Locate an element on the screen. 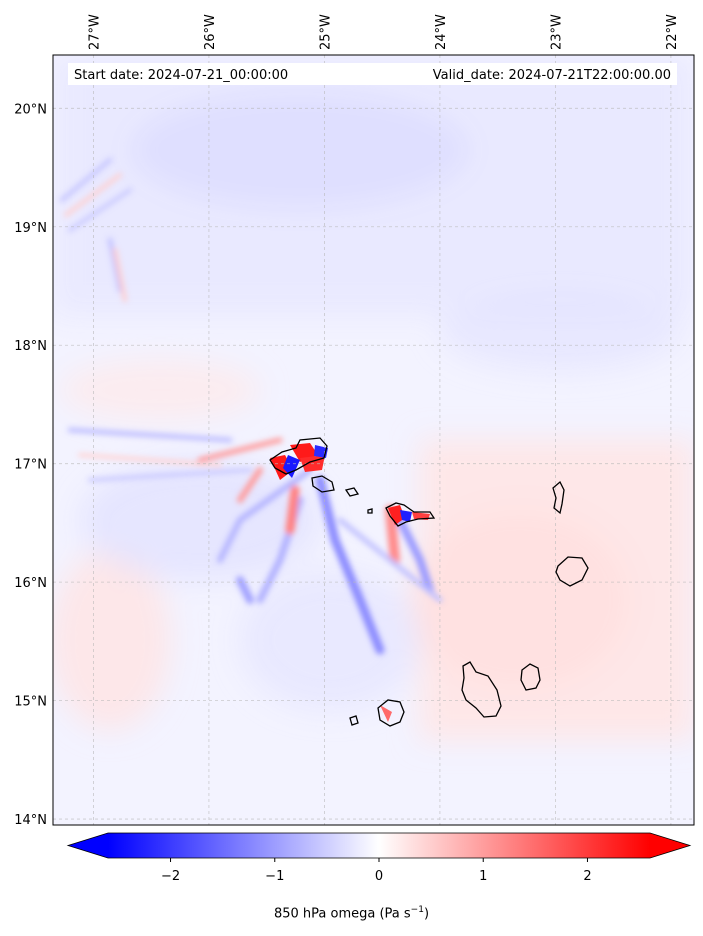  latitude-tick-label: 17°N is located at coordinates (30, 465).